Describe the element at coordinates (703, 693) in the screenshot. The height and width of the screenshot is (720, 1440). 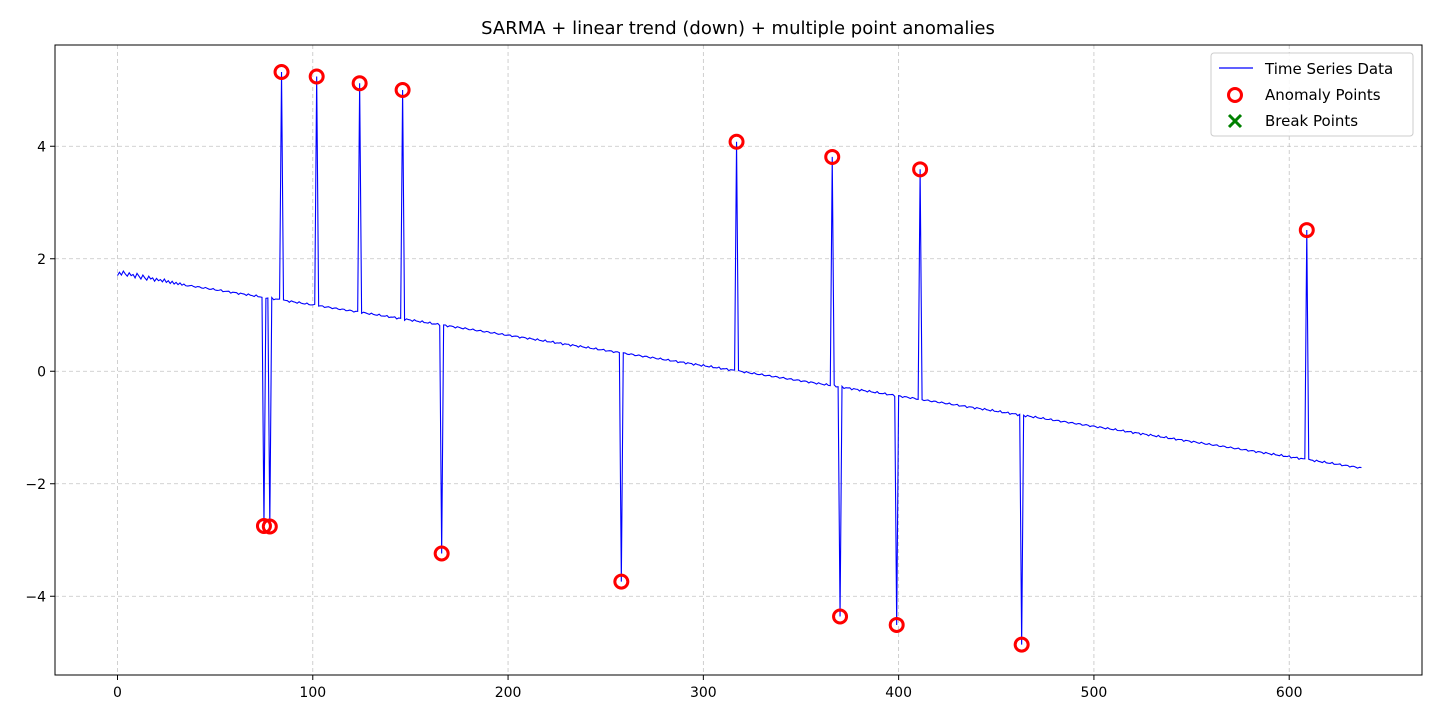
I see `x-tick-label: 300` at that location.